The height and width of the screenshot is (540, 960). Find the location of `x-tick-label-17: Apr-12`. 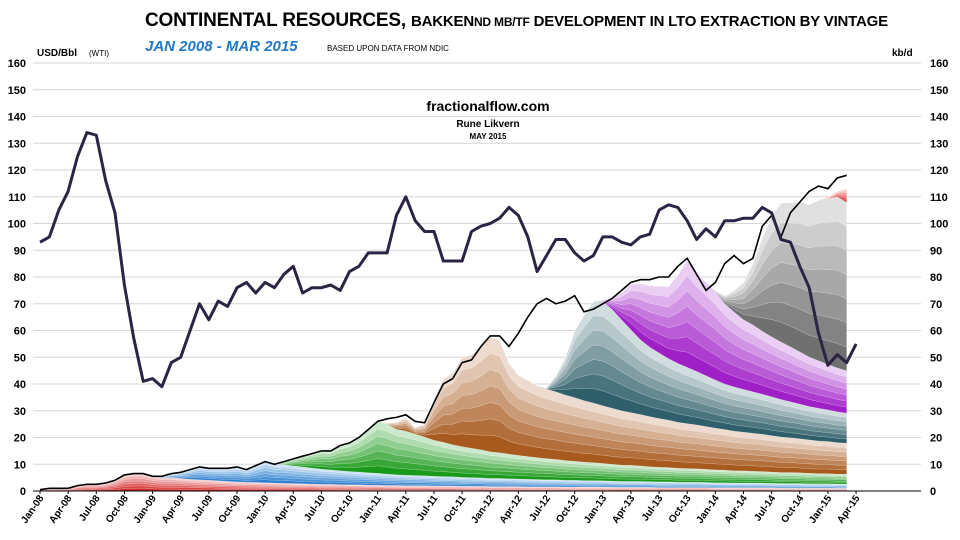

x-tick-label-17: Apr-12 is located at coordinates (511, 509).